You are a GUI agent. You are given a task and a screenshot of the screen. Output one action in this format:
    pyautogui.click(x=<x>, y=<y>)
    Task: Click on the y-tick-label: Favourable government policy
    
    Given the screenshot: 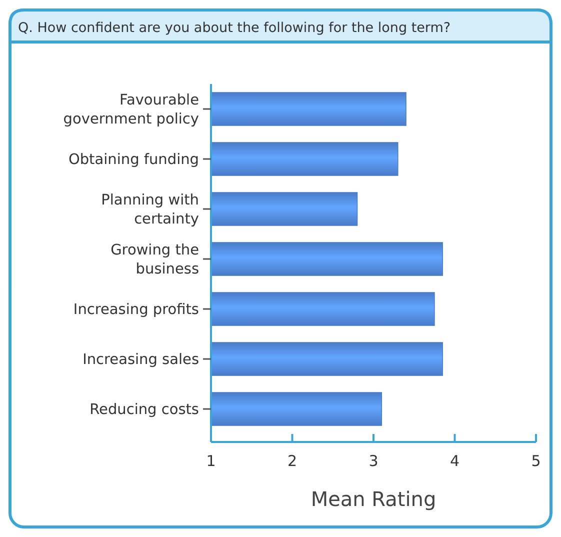 What is the action you would take?
    pyautogui.click(x=131, y=110)
    